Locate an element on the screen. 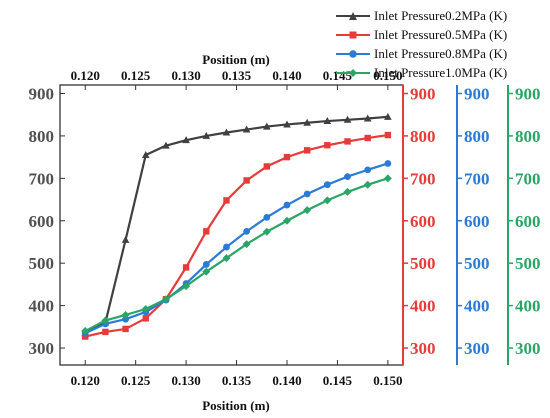  y-tick-label-right-3: 800 is located at coordinates (528, 136).